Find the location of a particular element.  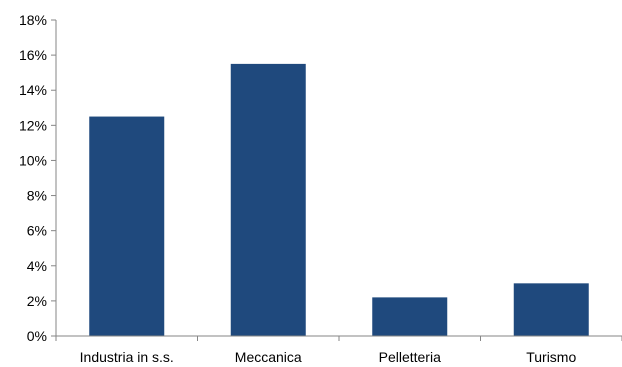

y-tick-label: 12% is located at coordinates (33, 125).